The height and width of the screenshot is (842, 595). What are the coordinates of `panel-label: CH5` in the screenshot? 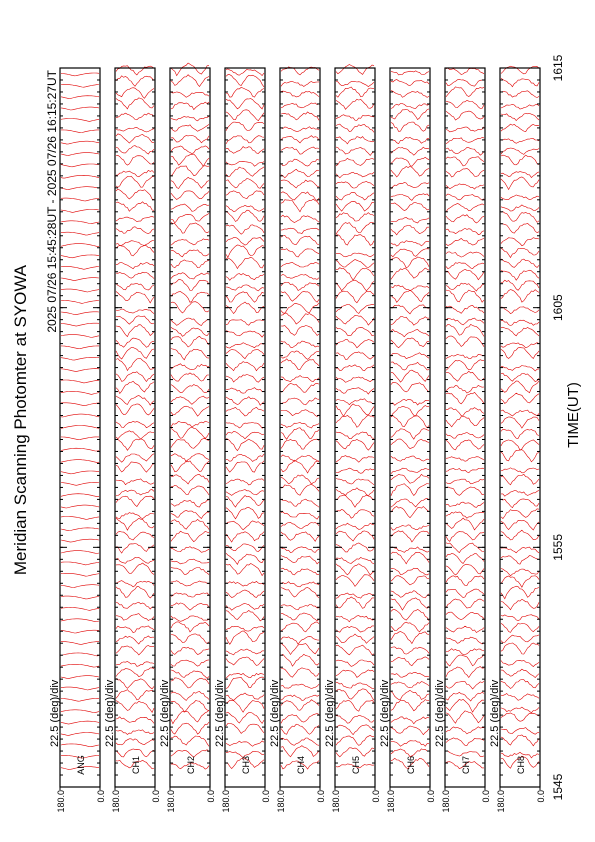 It's located at (356, 765).